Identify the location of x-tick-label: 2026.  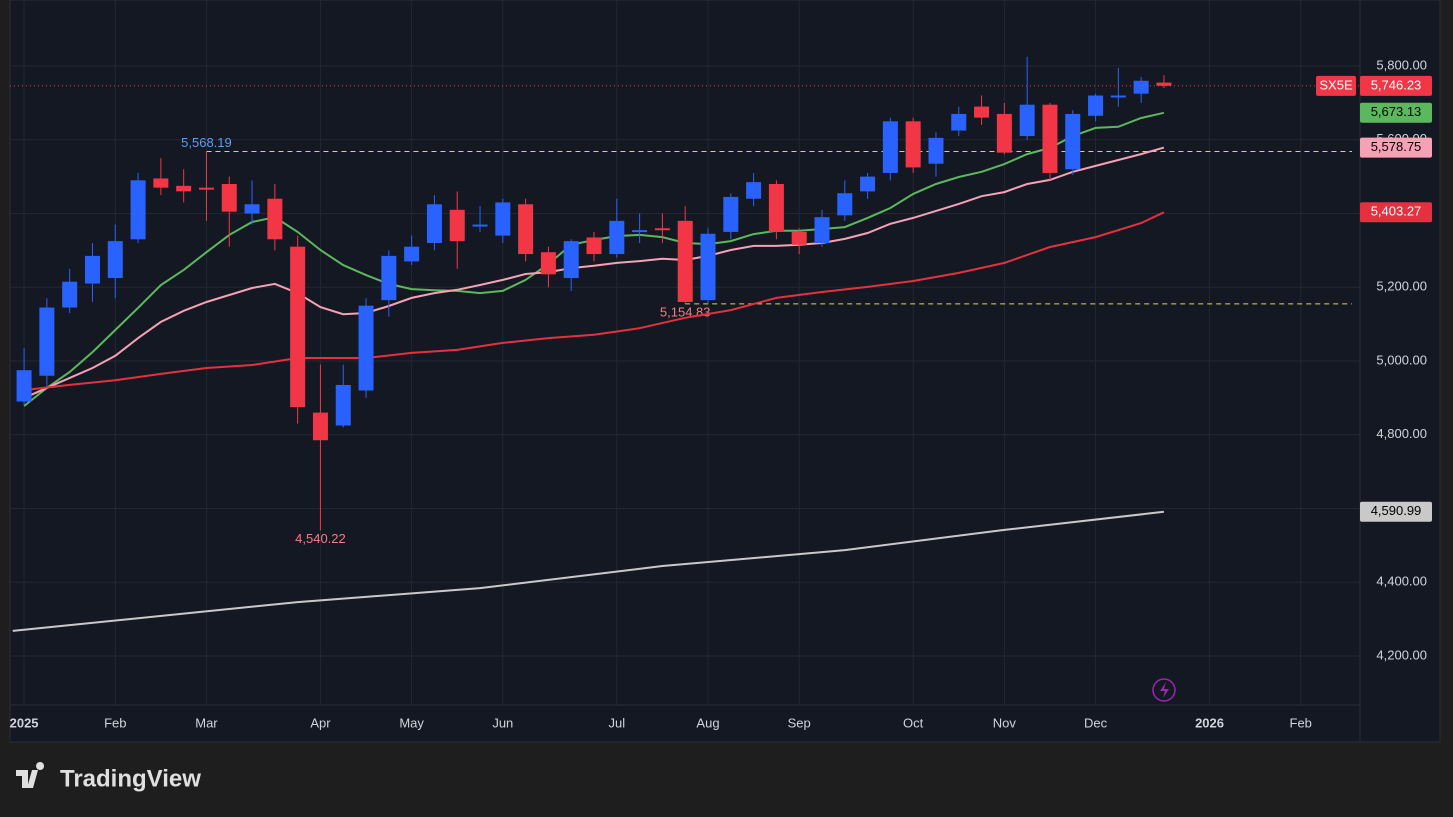
(1209, 722).